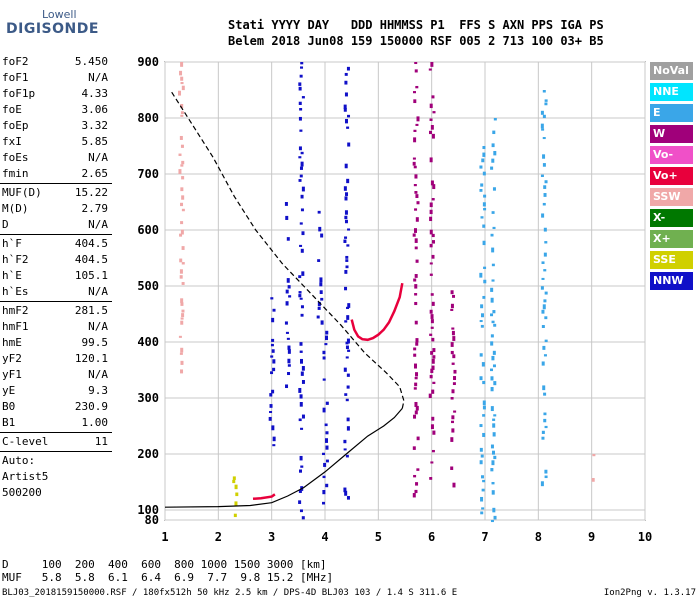 This screenshot has width=700, height=600. What do you see at coordinates (56, 225) in the screenshot?
I see `param-row: D N/A` at bounding box center [56, 225].